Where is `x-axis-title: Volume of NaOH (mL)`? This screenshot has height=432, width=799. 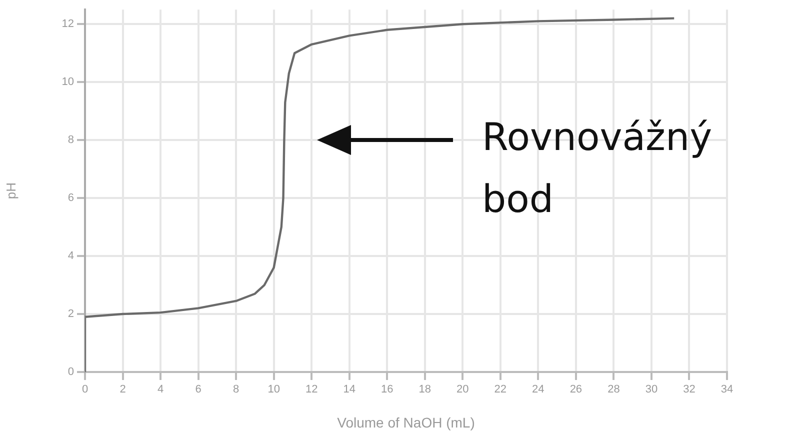
x-axis-title: Volume of NaOH (mL) is located at coordinates (406, 422).